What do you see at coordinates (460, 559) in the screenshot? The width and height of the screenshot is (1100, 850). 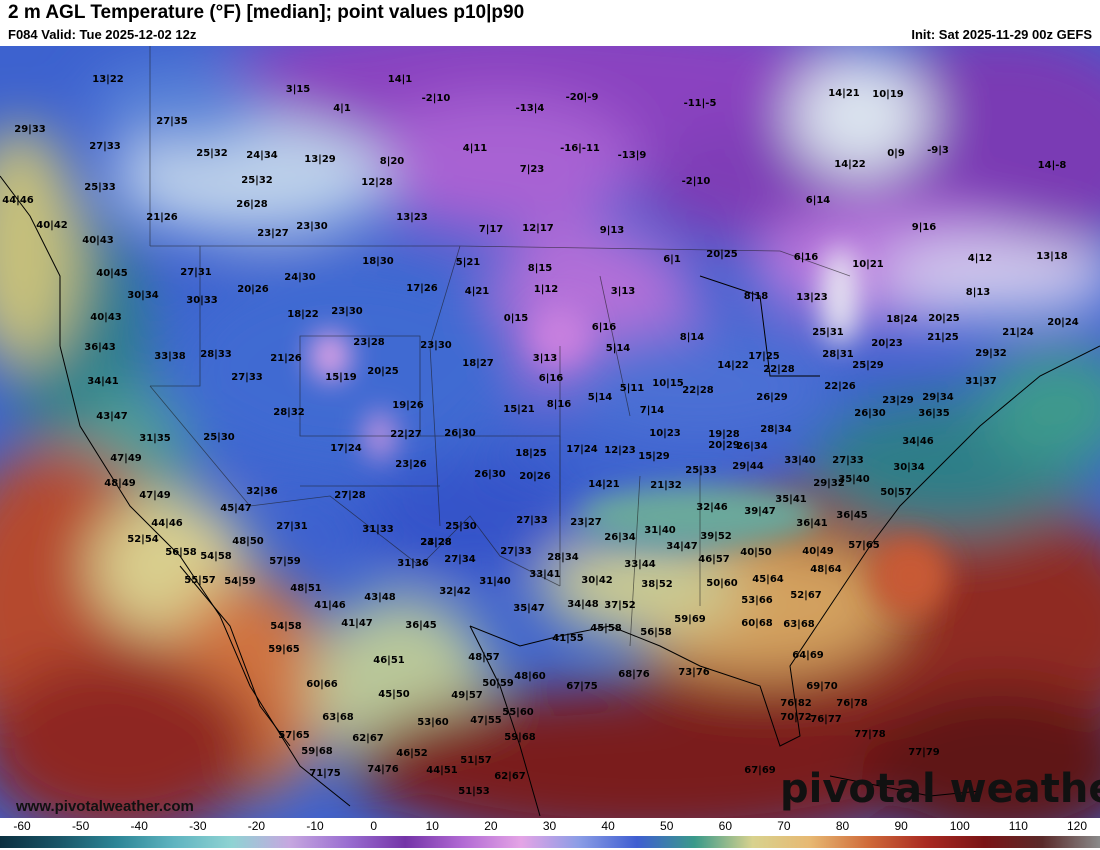 I see `point-value-label: 27|34` at bounding box center [460, 559].